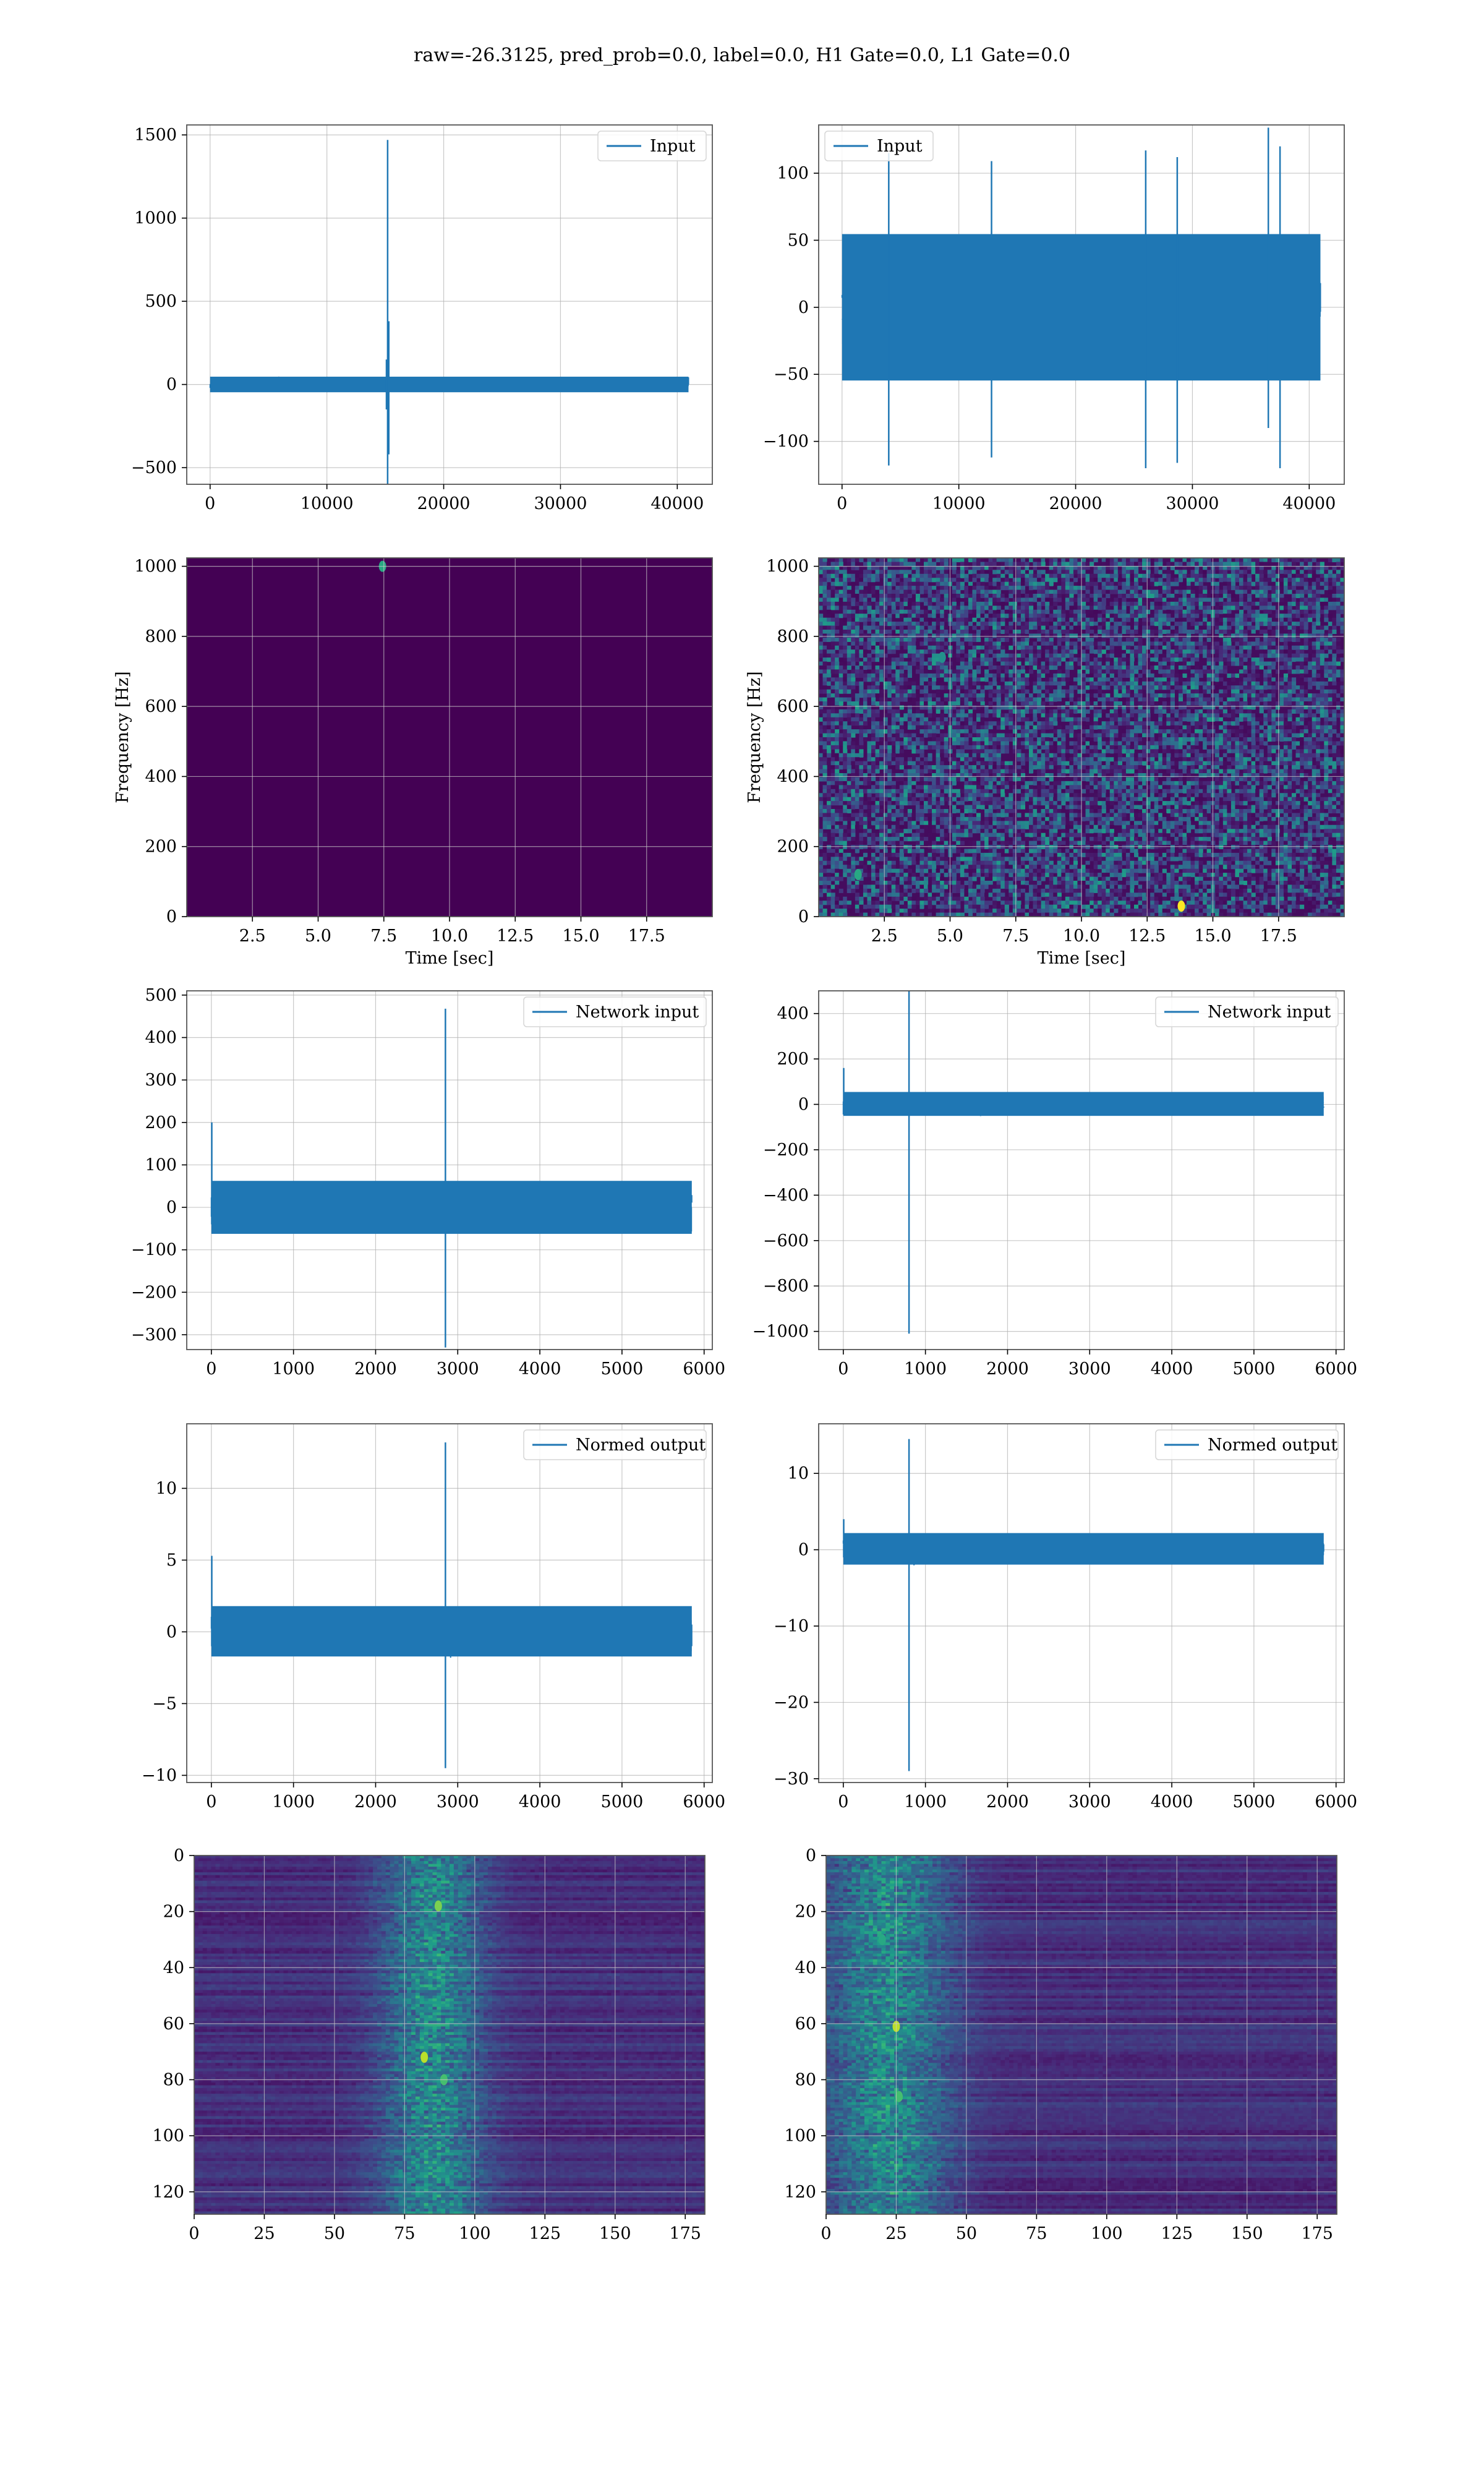  I want to click on feat-l1-xtick-label: 150, so click(1247, 2233).